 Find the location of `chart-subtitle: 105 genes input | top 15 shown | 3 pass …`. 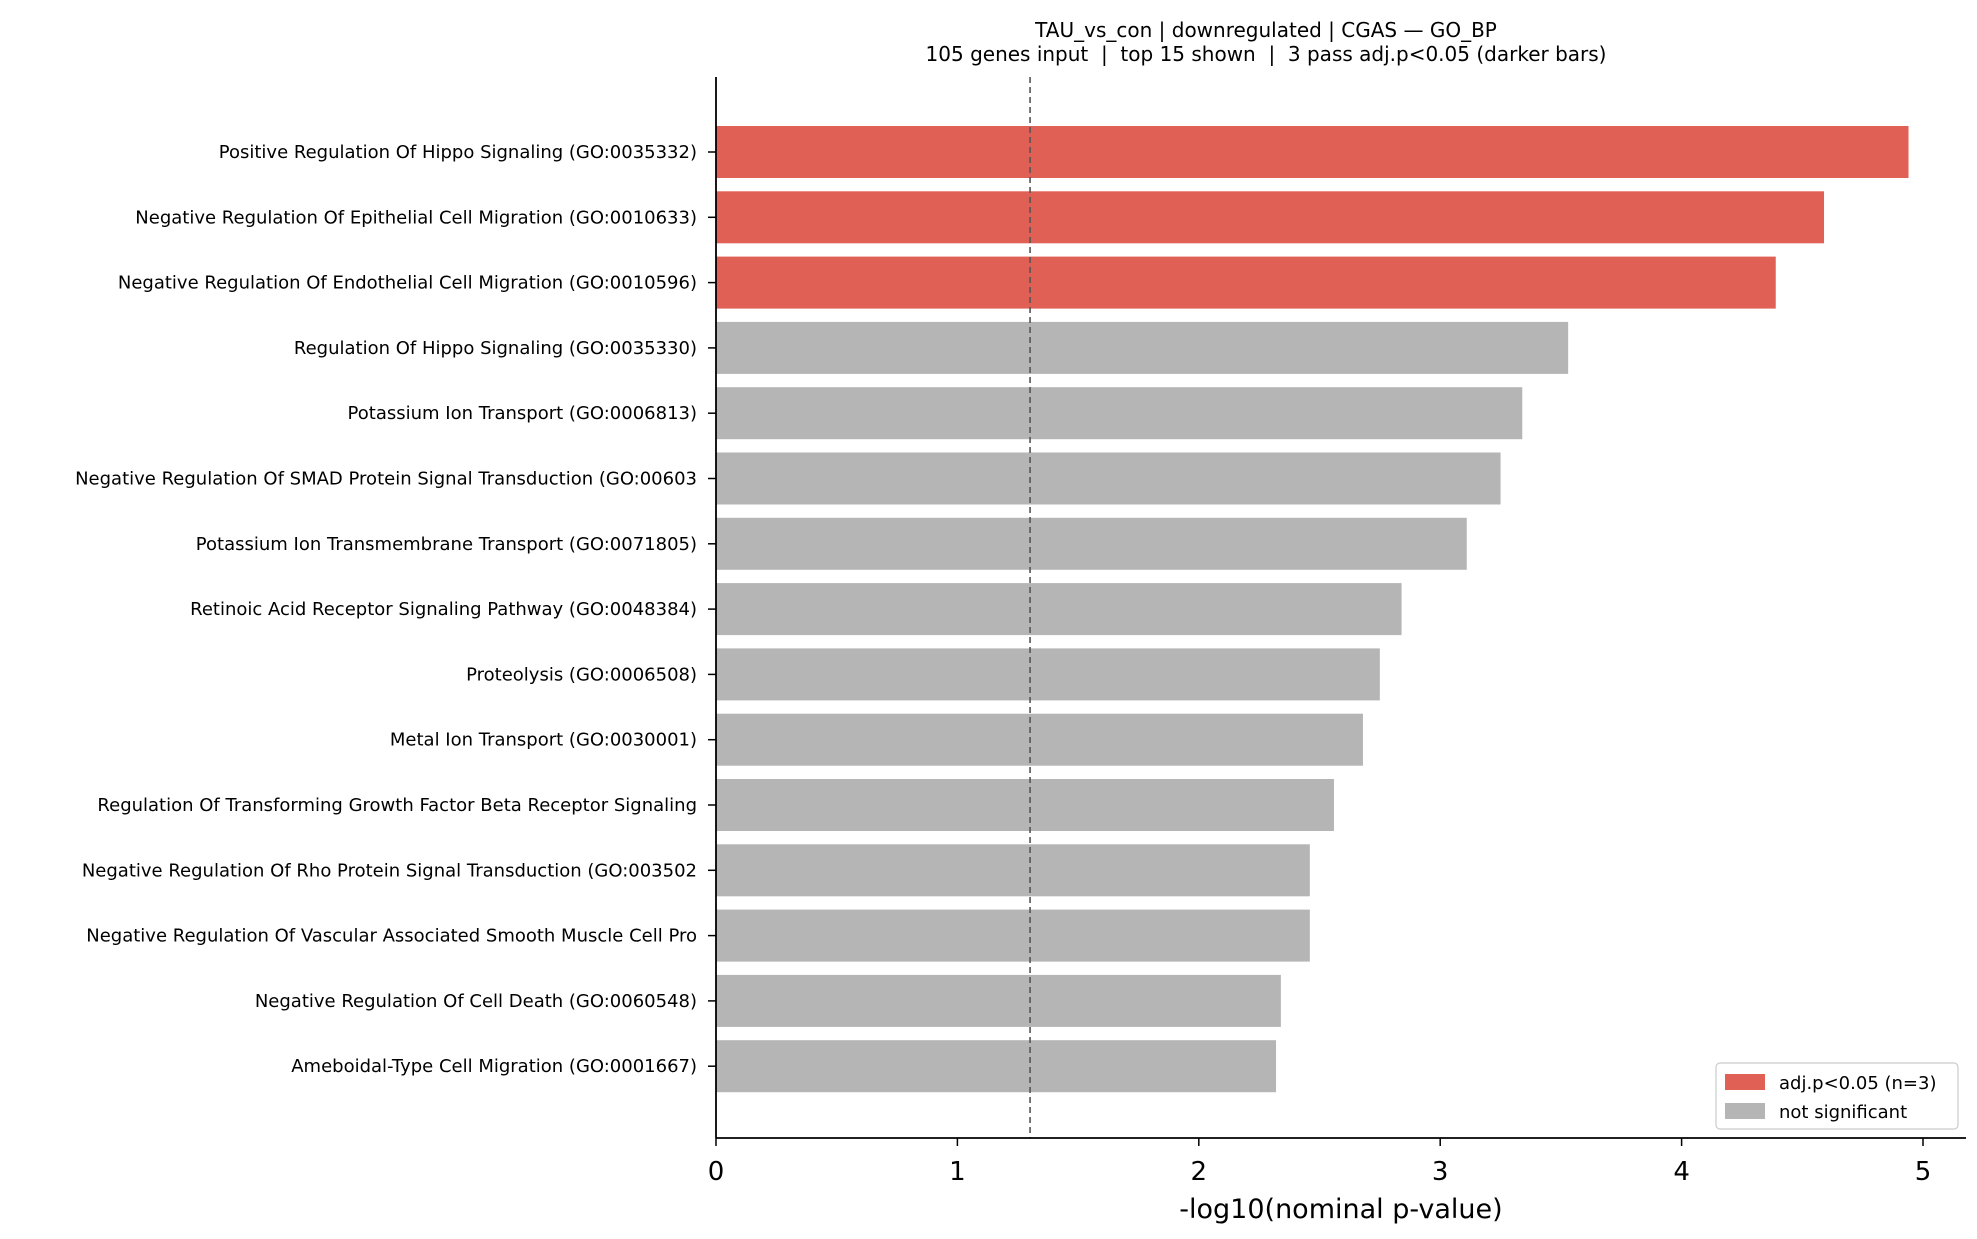

chart-subtitle: 105 genes input | top 15 shown | 3 pass … is located at coordinates (1266, 54).